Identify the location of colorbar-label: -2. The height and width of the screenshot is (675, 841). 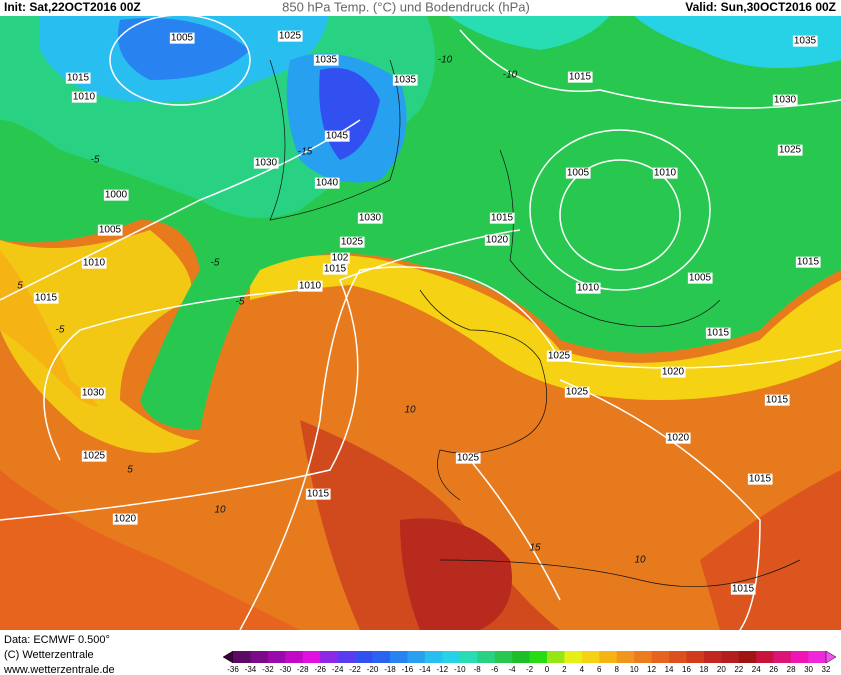
(530, 669).